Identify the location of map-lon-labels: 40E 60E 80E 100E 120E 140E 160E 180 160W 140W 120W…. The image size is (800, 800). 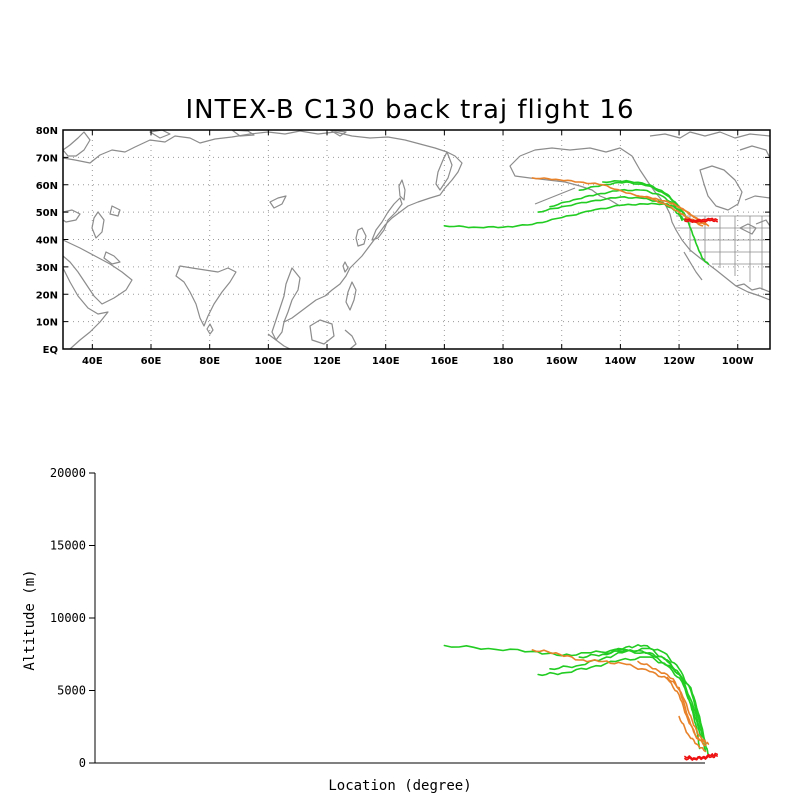
(418, 361).